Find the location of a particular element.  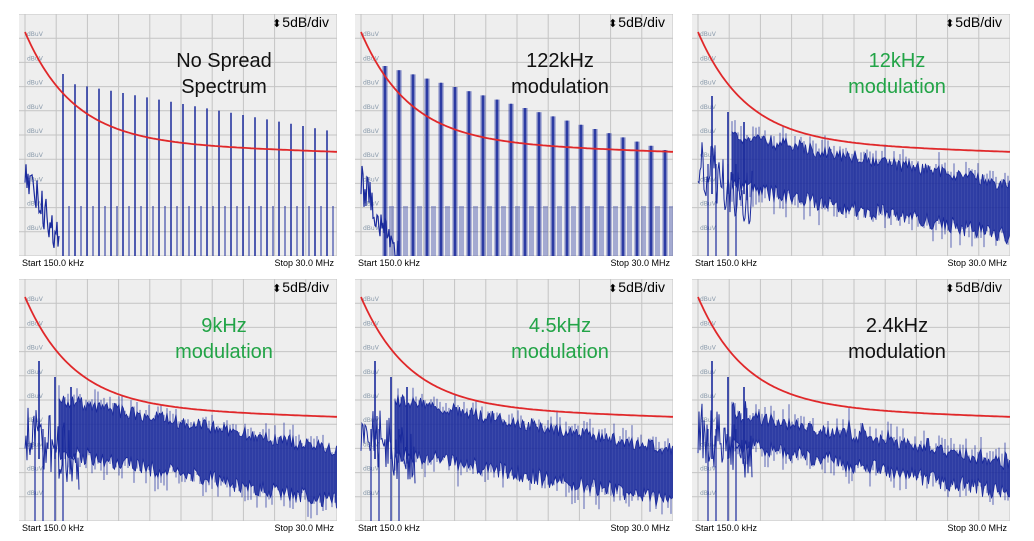

panel-title: 2.4kHz modulation is located at coordinates (897, 339).